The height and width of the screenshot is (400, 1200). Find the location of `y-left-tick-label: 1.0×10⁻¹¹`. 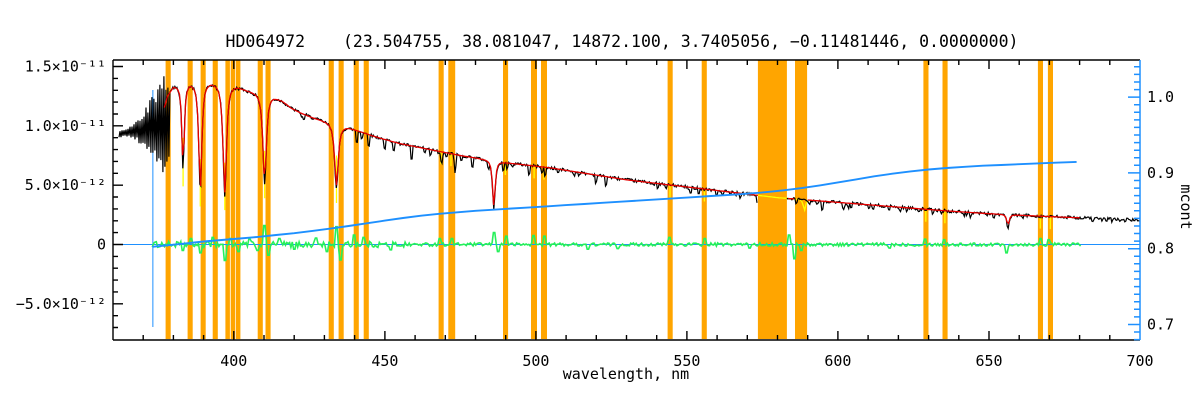

y-left-tick-label: 1.0×10⁻¹¹ is located at coordinates (65, 126).